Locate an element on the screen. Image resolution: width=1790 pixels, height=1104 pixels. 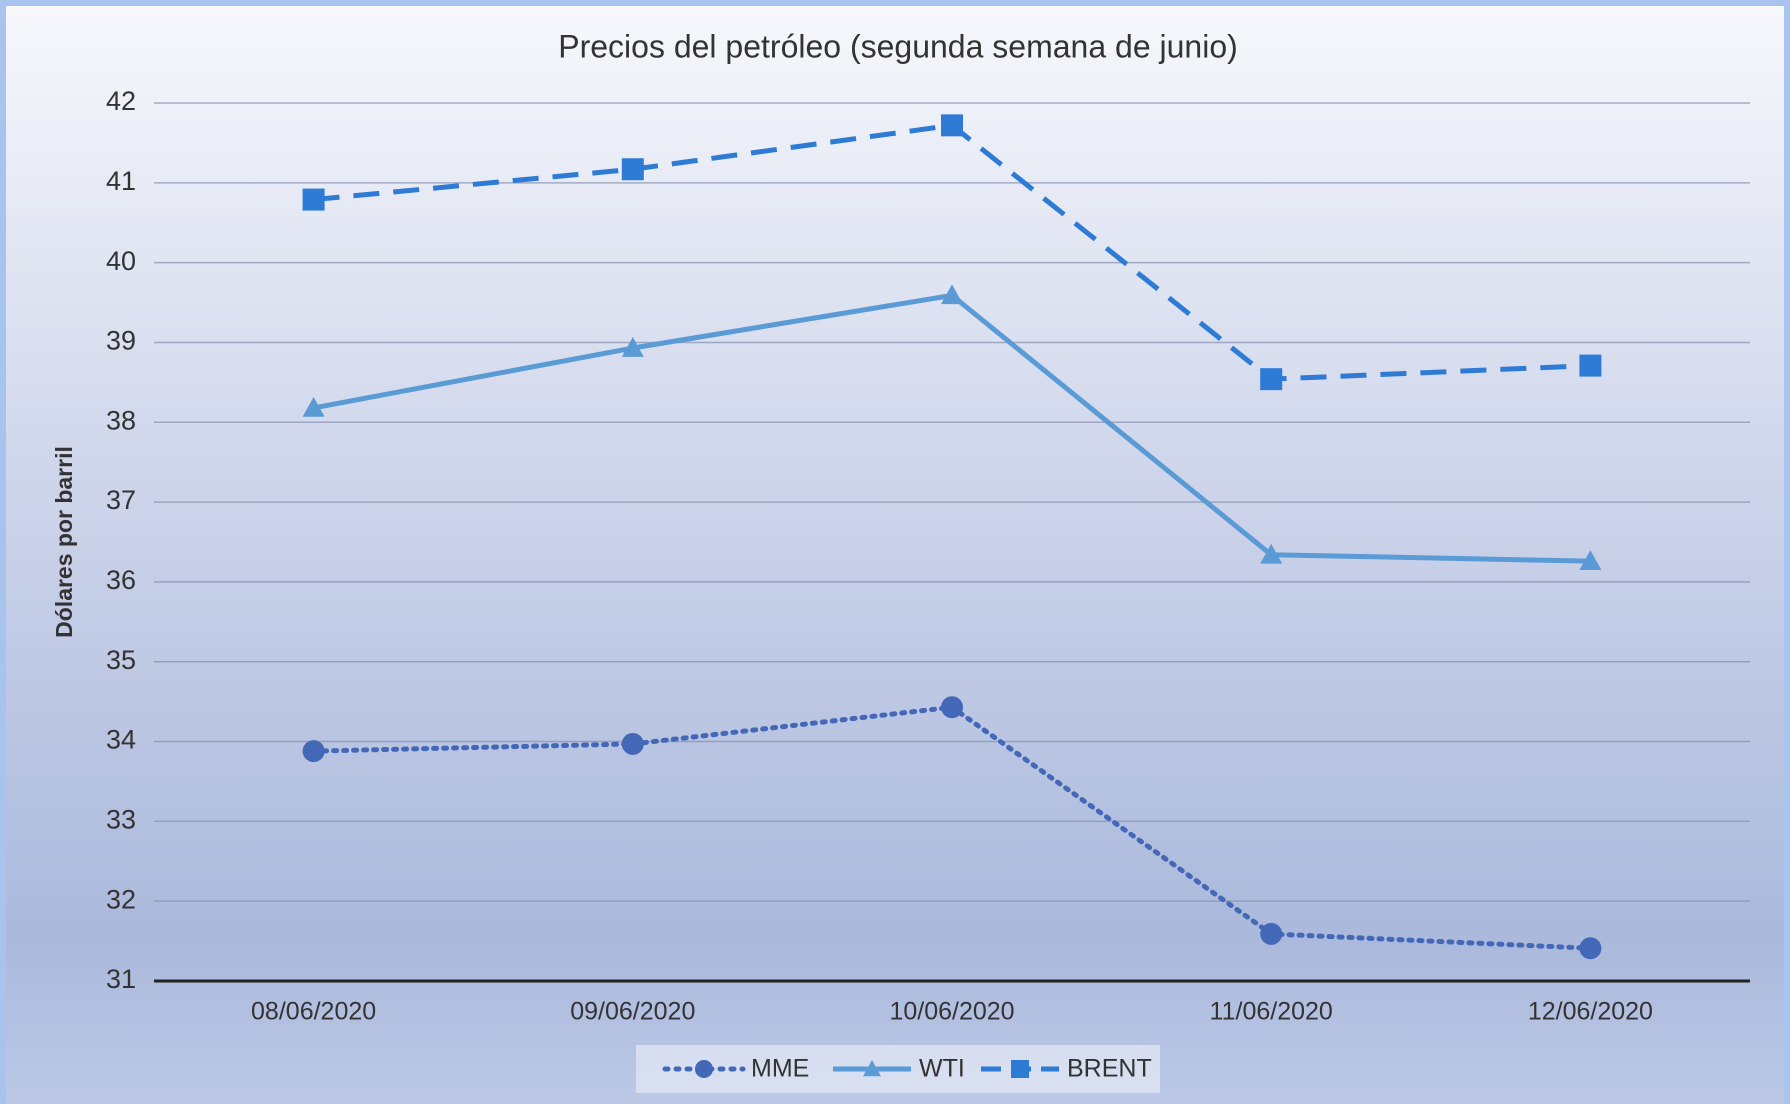
legend-label: BRENT is located at coordinates (1109, 1069).